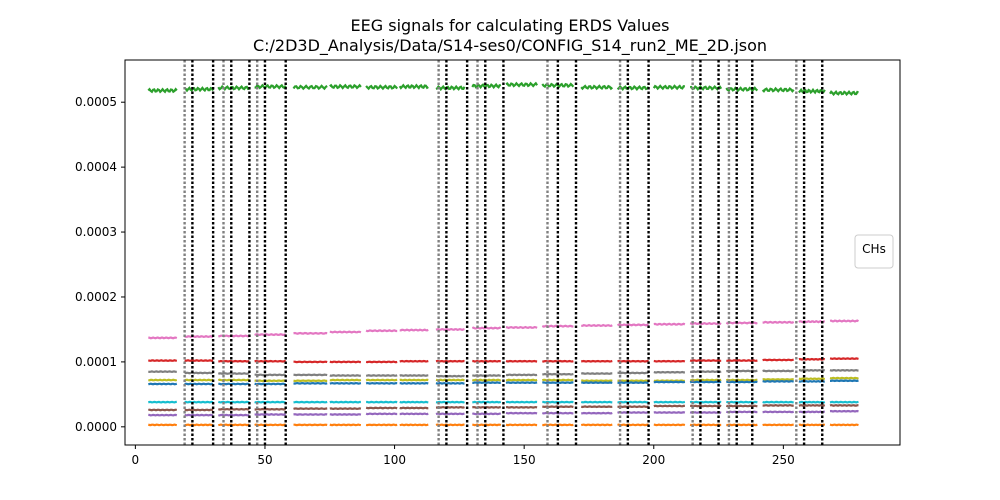 The image size is (1000, 500). What do you see at coordinates (96, 232) in the screenshot?
I see `y-tick-label: 0.0003` at bounding box center [96, 232].